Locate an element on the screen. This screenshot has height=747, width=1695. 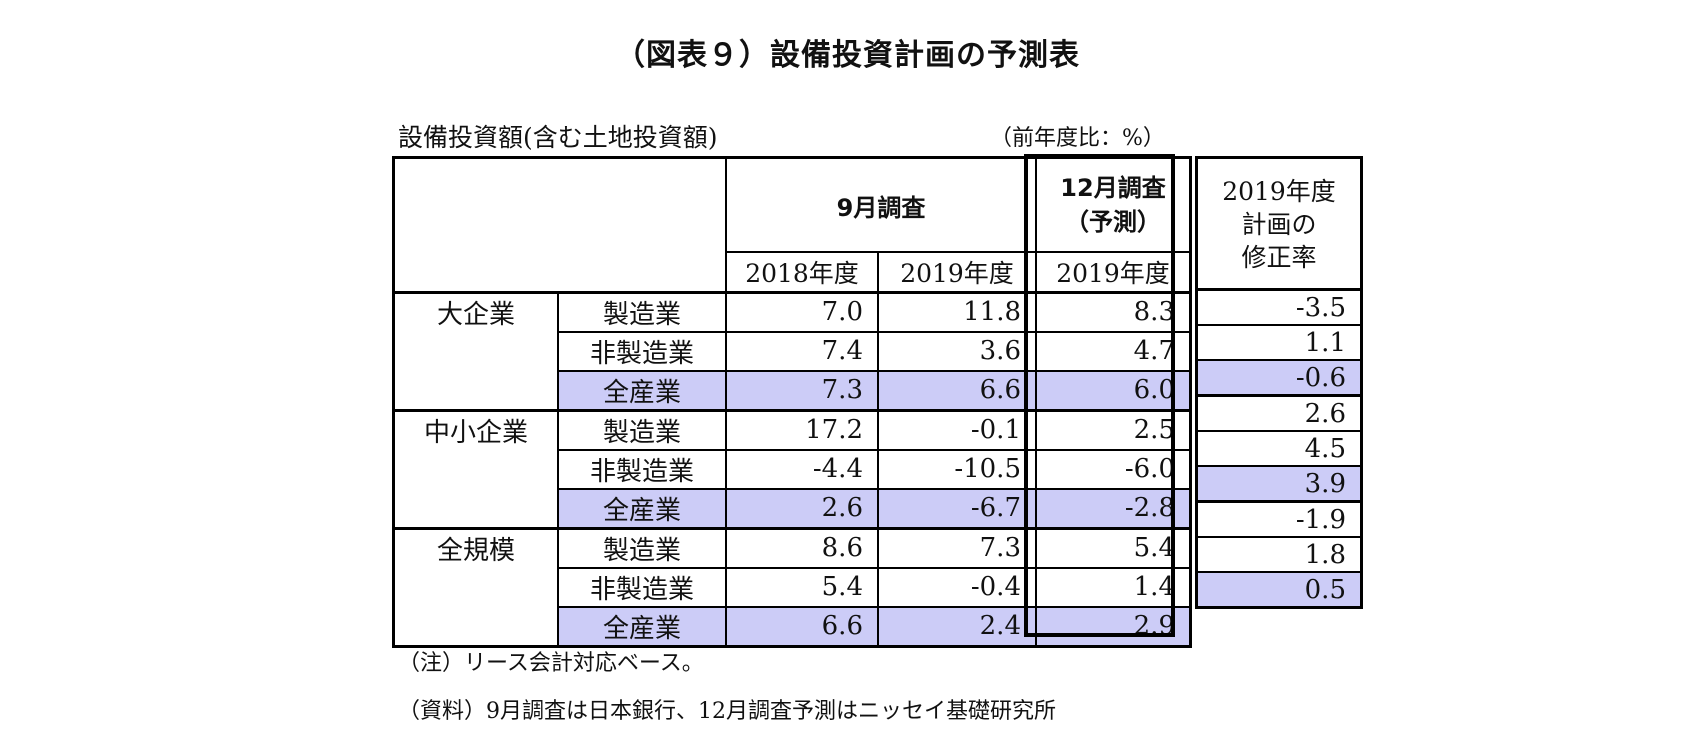
table-row: 全産業 7.3 6.6 6.0 is located at coordinates (793, 390).